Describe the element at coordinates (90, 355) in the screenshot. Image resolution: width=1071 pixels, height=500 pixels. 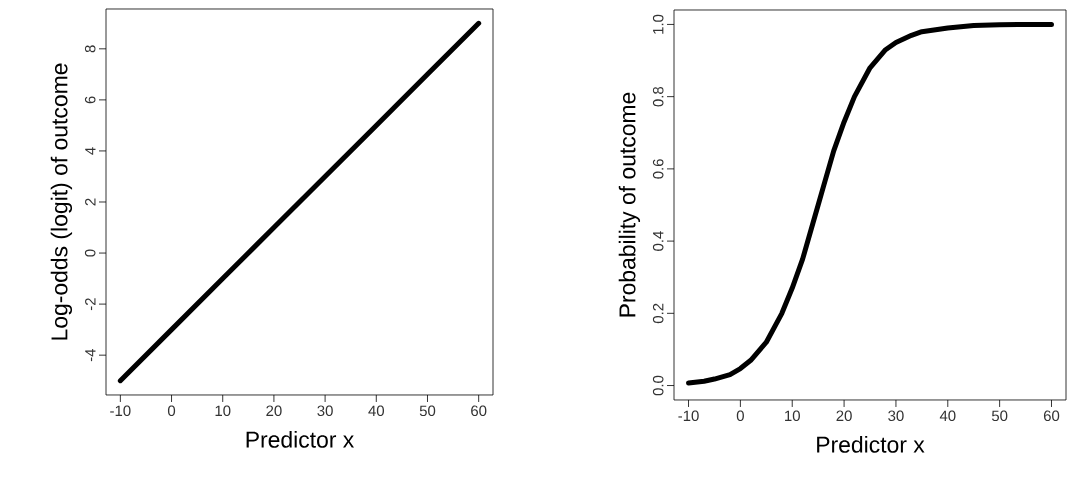
I see `y-tick-label: -4` at that location.